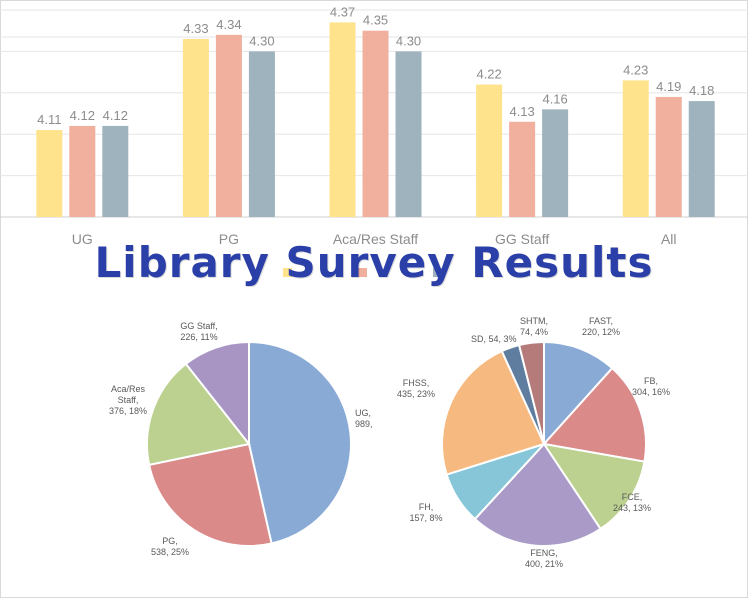 The width and height of the screenshot is (748, 598). What do you see at coordinates (374, 262) in the screenshot?
I see `page-title: Library Survey Results` at bounding box center [374, 262].